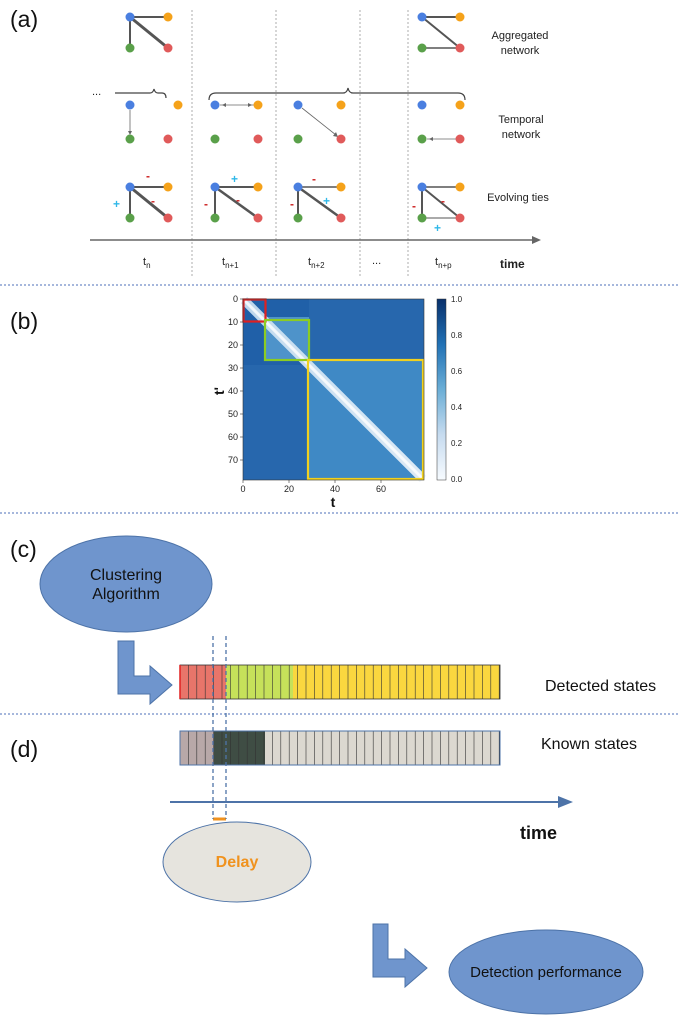  What do you see at coordinates (145, 673) in the screenshot?
I see `bent-arrow-c` at bounding box center [145, 673].